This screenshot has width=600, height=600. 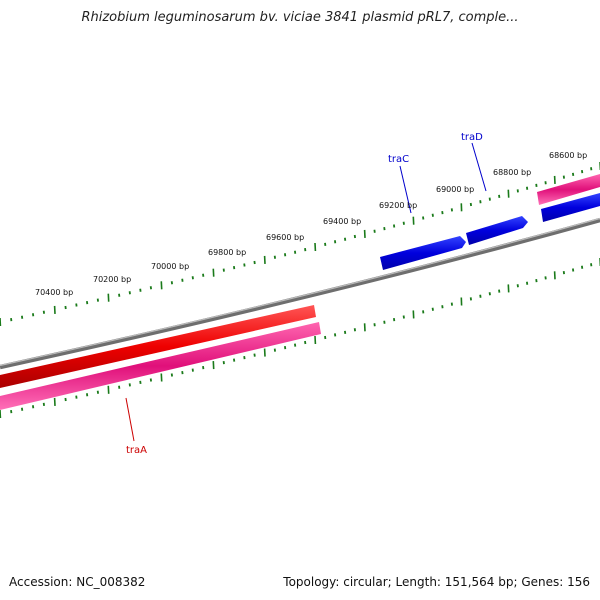 What do you see at coordinates (472, 137) in the screenshot?
I see `gene-label-traD: traD` at bounding box center [472, 137].